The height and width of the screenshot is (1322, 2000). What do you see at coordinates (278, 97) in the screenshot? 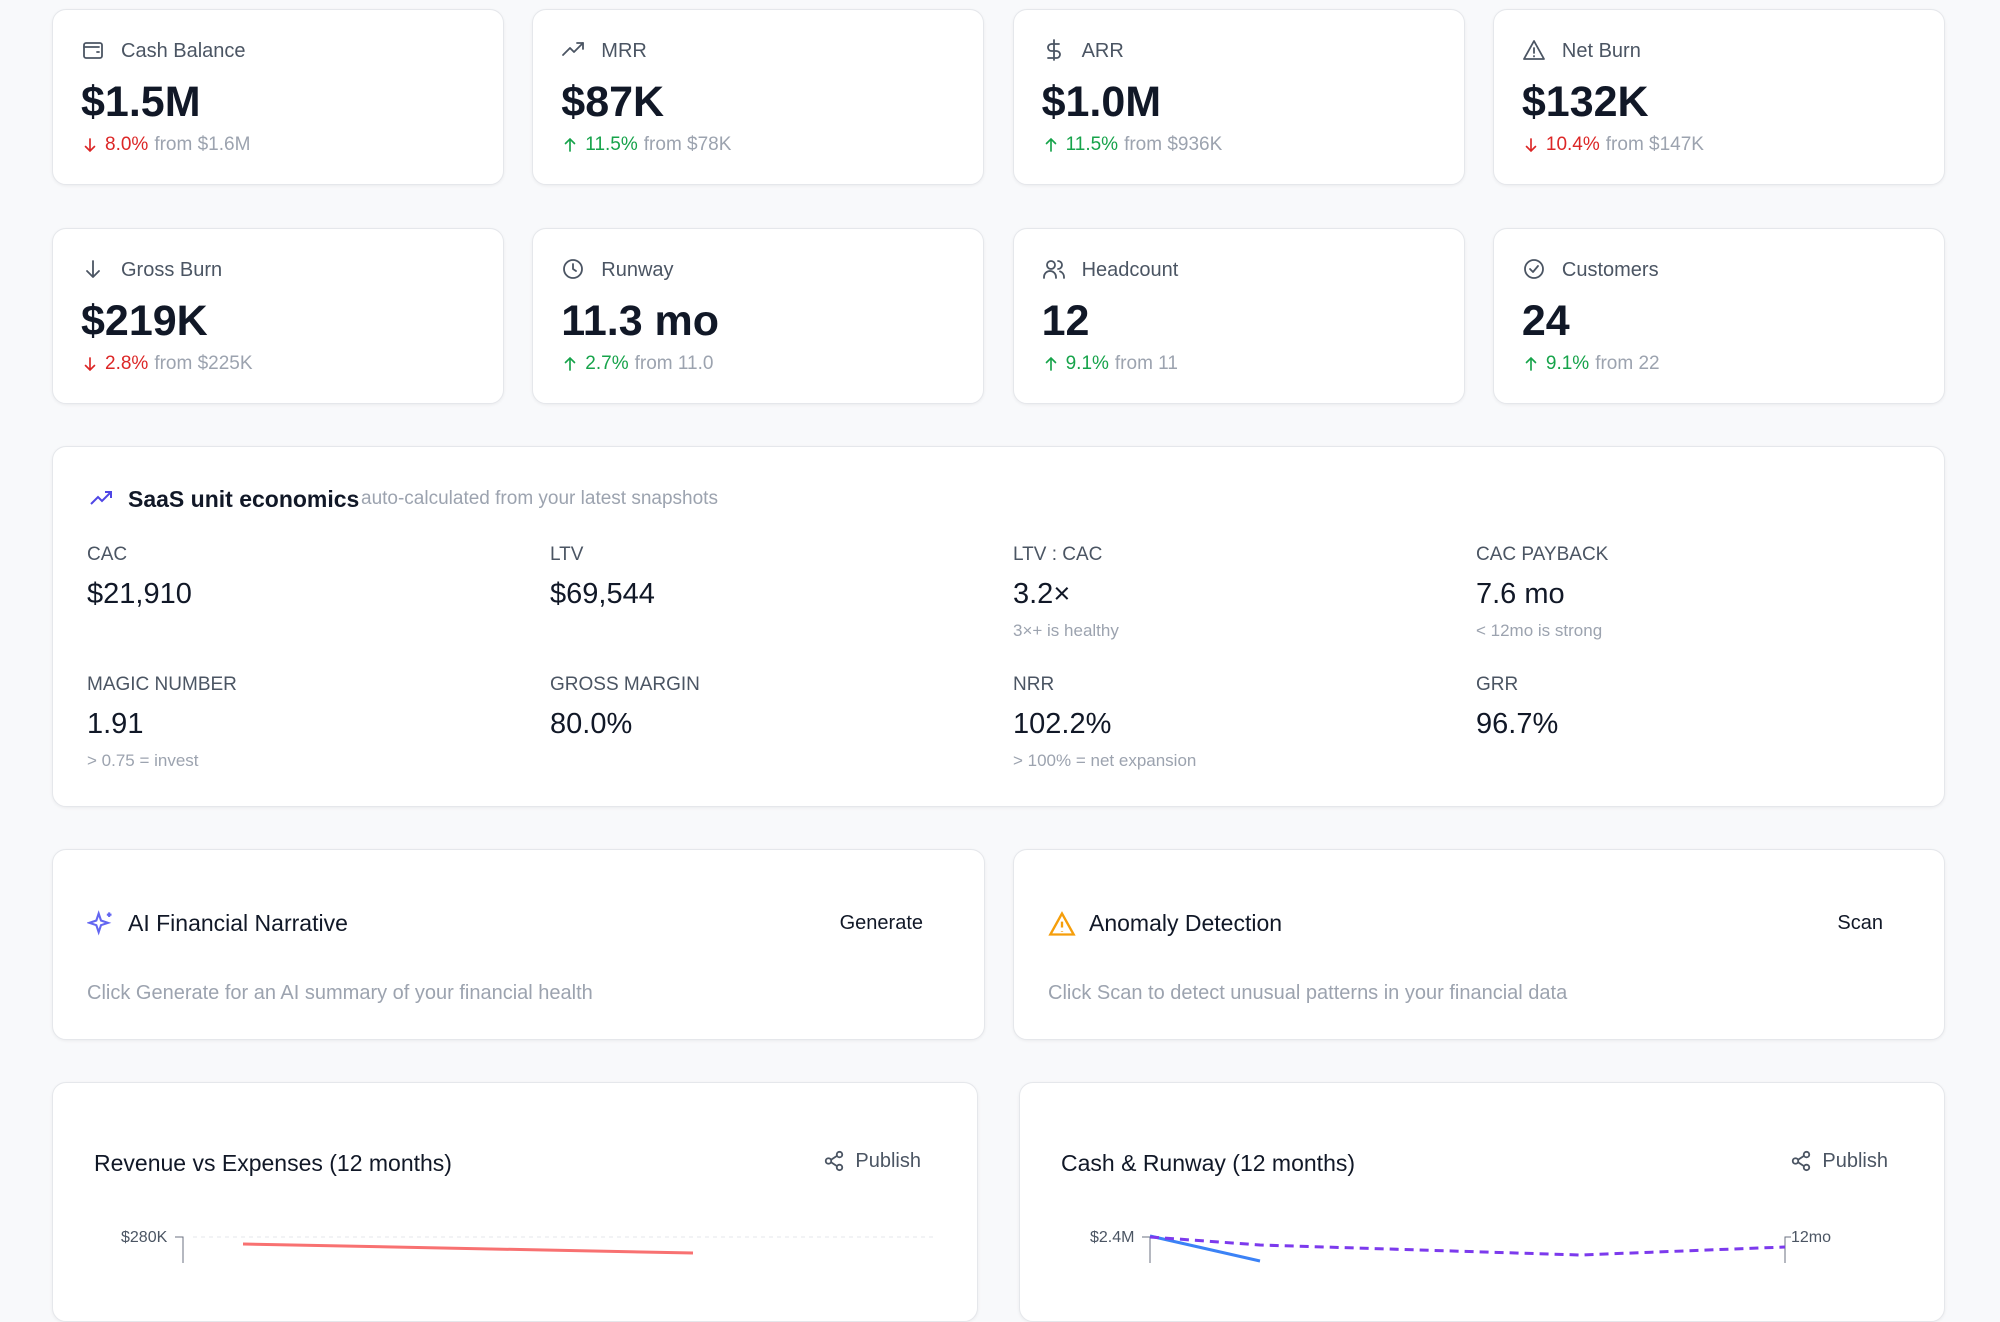
I see `kpi-card: Cash Balance $1.5M 8.0% from $1.6M` at bounding box center [278, 97].